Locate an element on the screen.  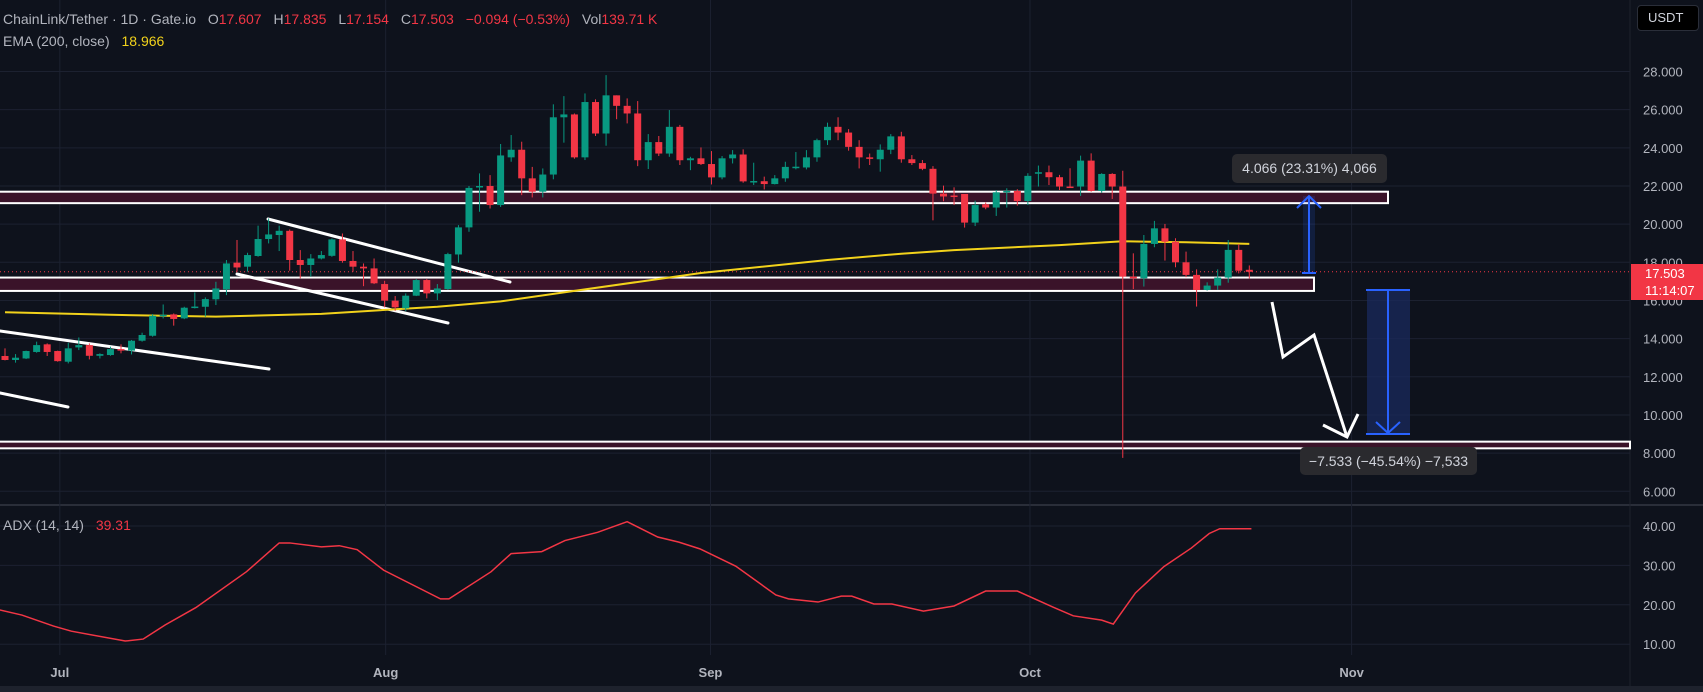
trendline is located at coordinates (389, 250).